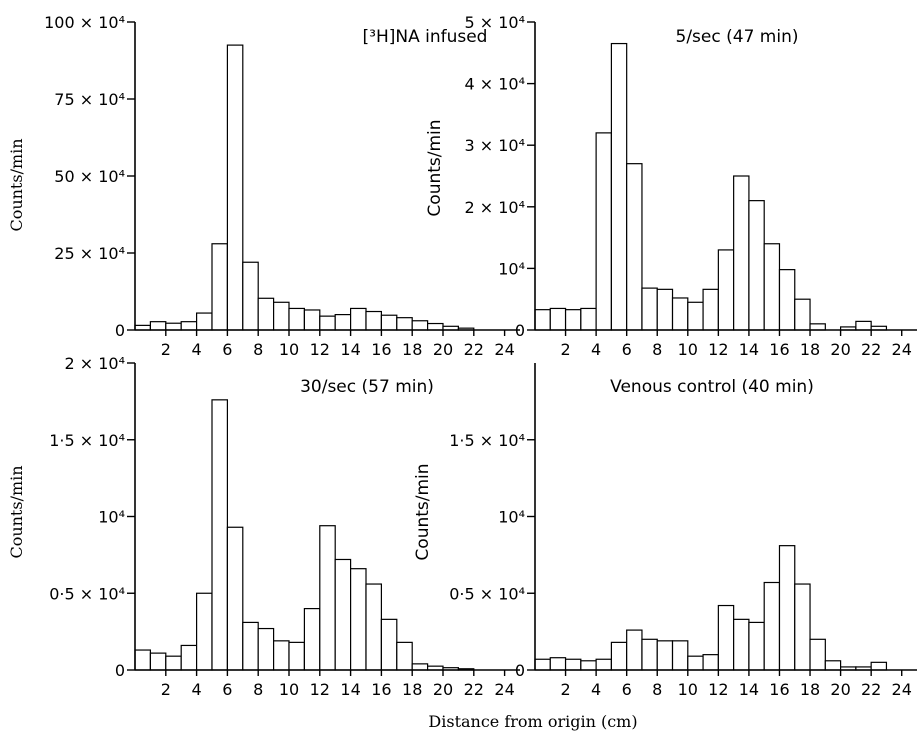  Describe the element at coordinates (425, 37) in the screenshot. I see `panel-title: [³H]NA infused` at that location.